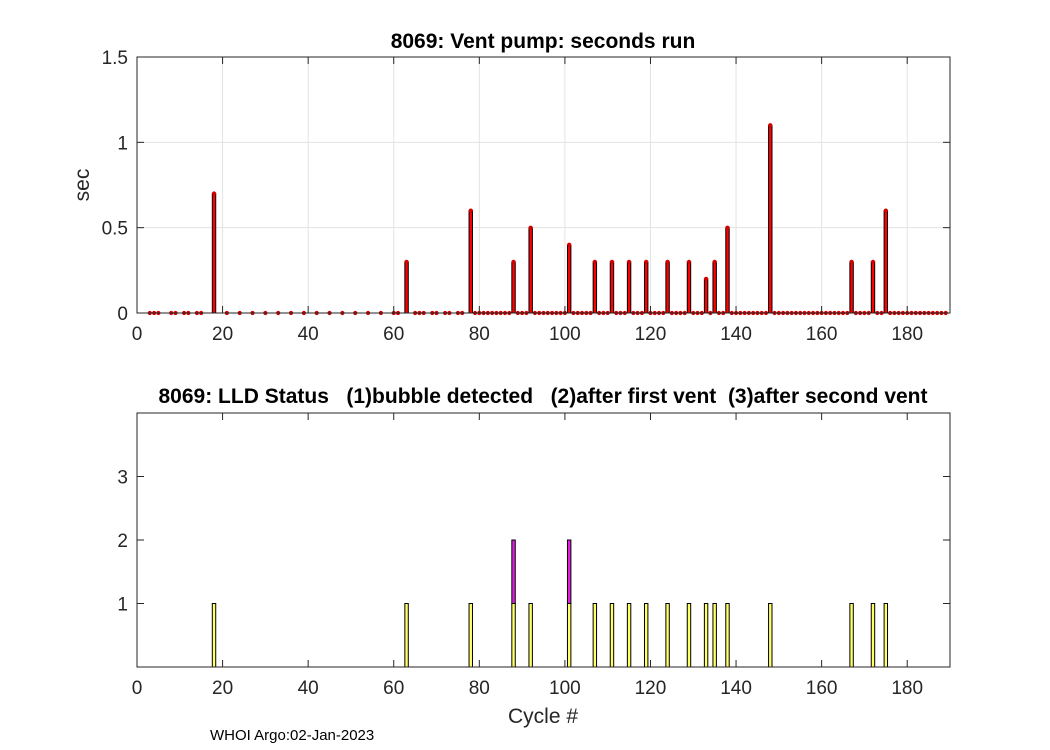 The image size is (1050, 750). What do you see at coordinates (122, 314) in the screenshot?
I see `y-tick-label: 0` at bounding box center [122, 314].